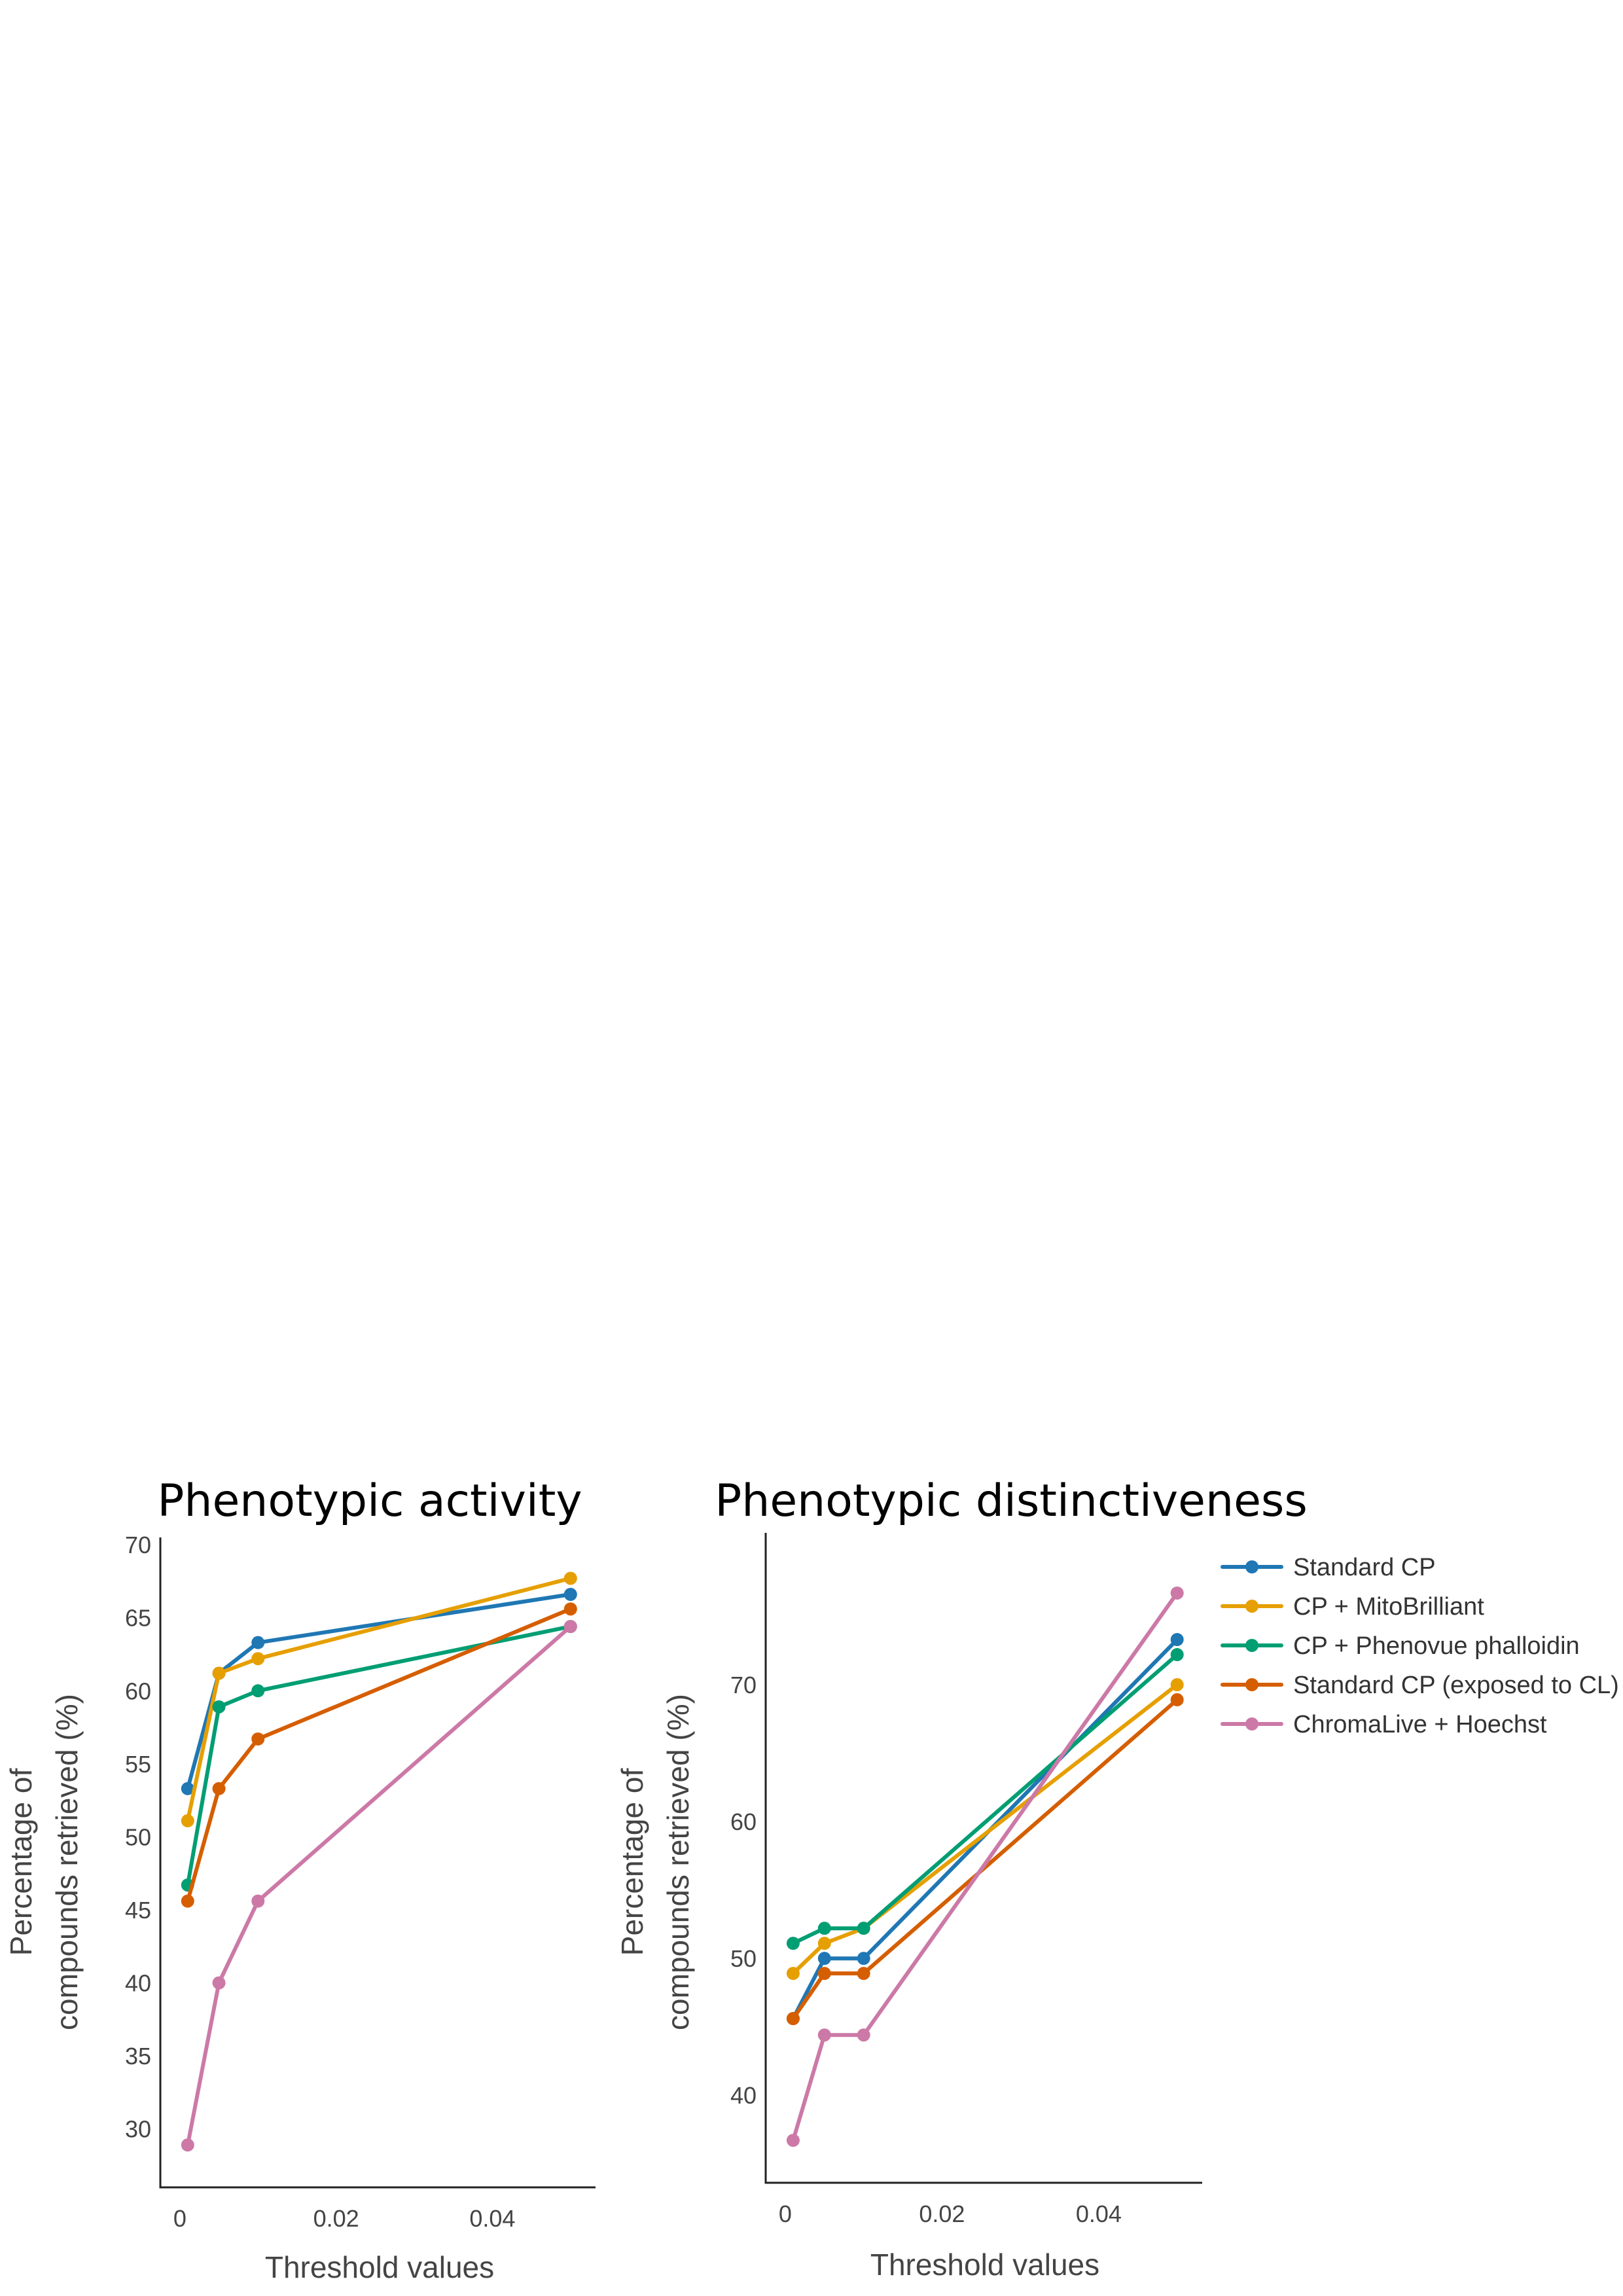 The image size is (1623, 2296). Describe the element at coordinates (743, 1890) in the screenshot. I see `y-tick-labels: 40 50 60 70` at that location.